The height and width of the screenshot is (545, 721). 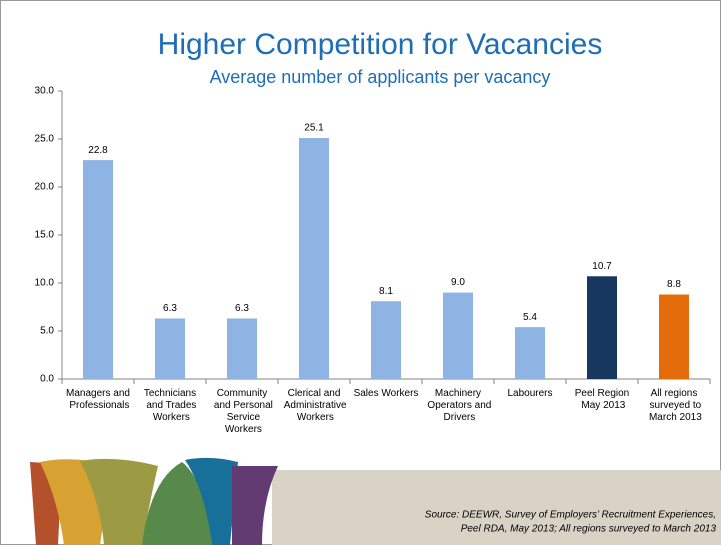 I want to click on x-tick-label: Managers and Professionals, so click(x=98, y=399).